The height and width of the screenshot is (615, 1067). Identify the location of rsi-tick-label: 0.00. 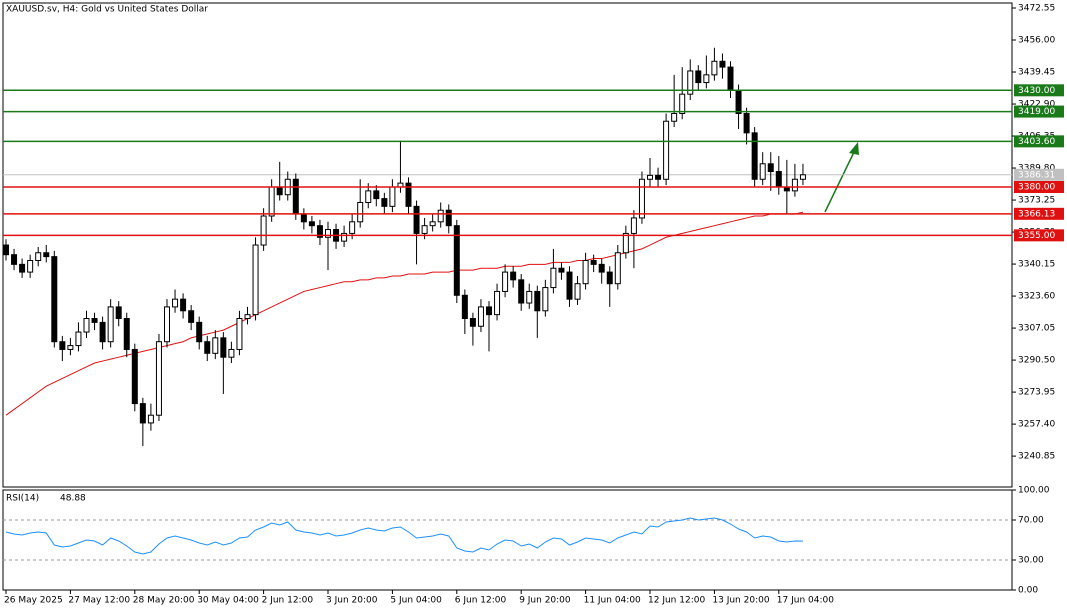
(1028, 591).